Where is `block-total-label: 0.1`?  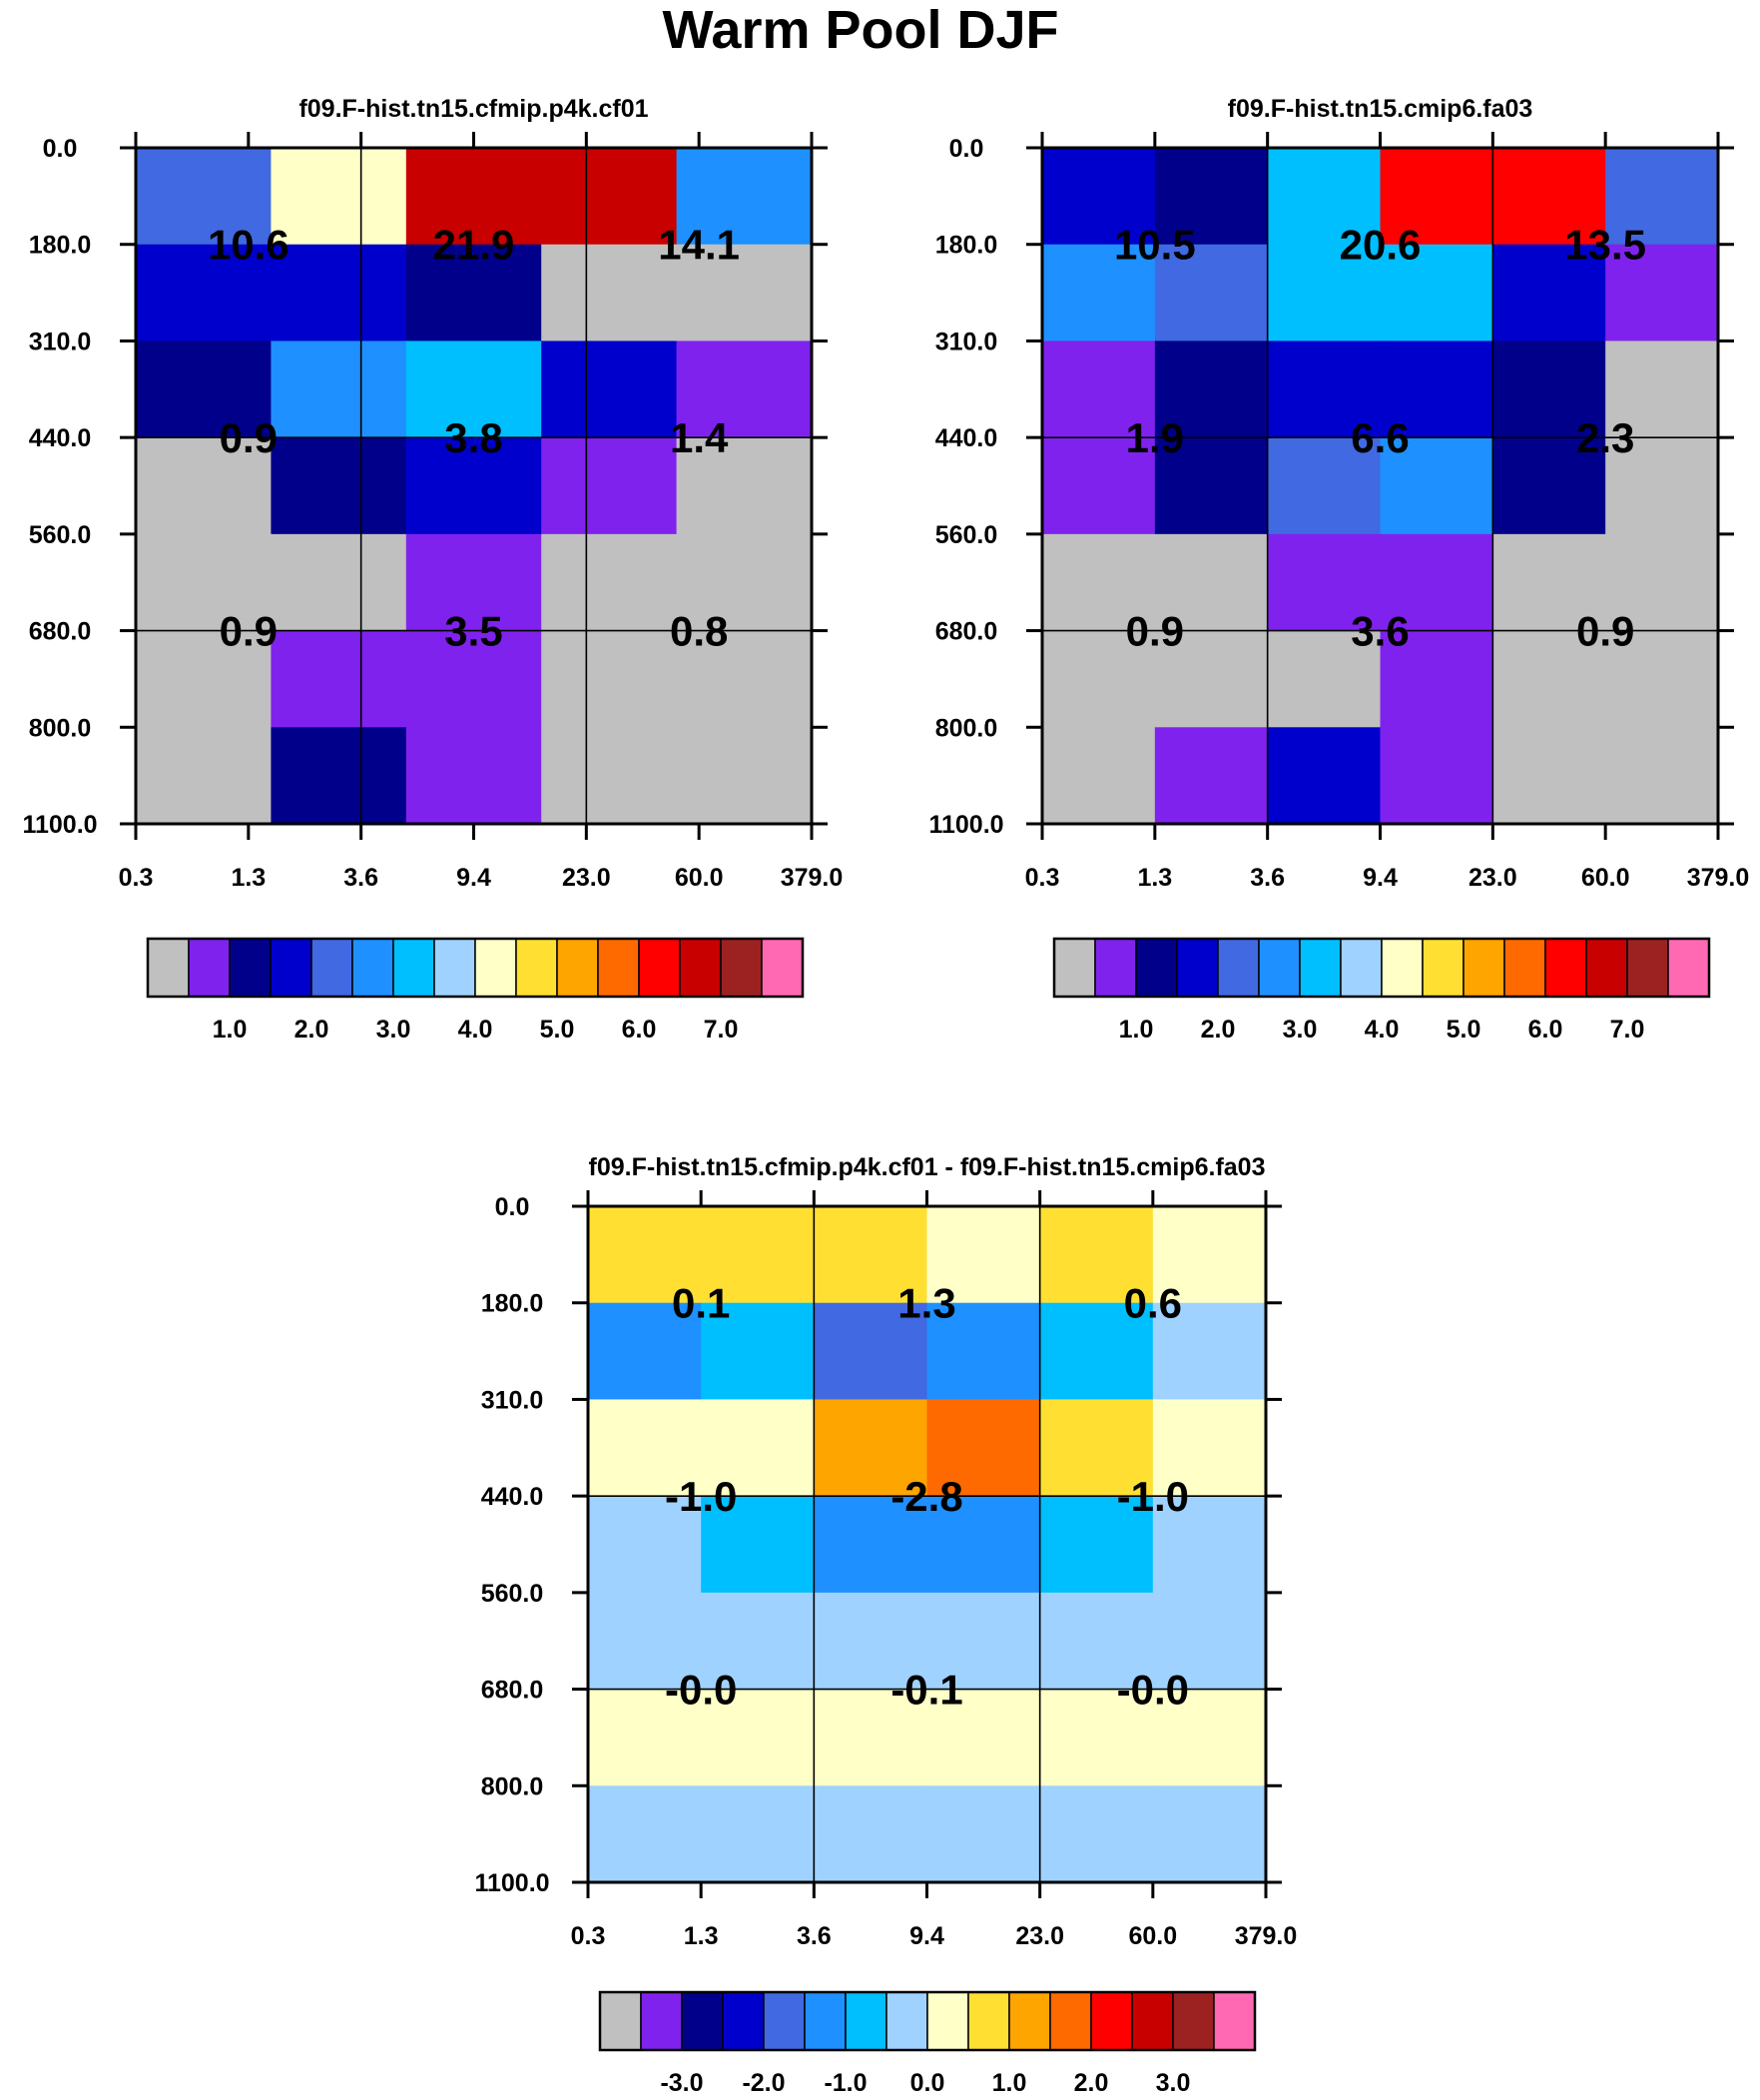 block-total-label: 0.1 is located at coordinates (701, 1303).